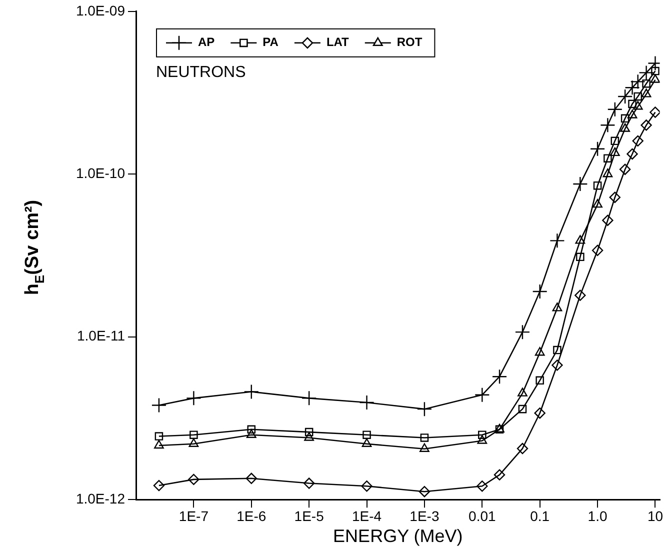 This screenshot has height=548, width=668. Describe the element at coordinates (206, 42) in the screenshot. I see `legend-label: AP` at that location.